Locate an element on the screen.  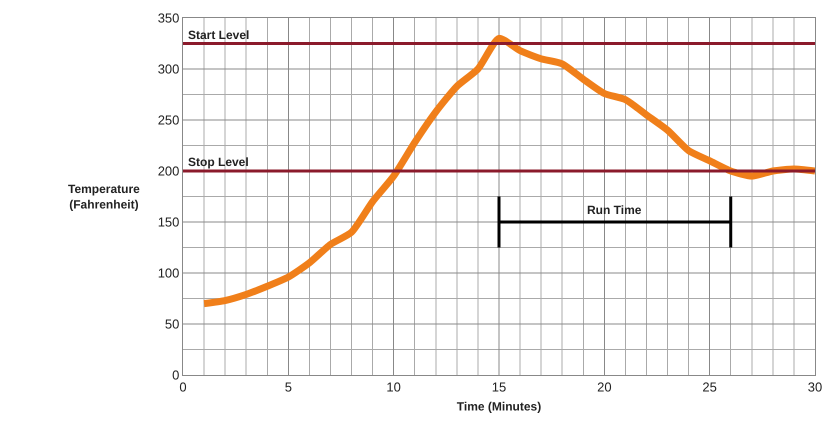
x-tick-label: 15 is located at coordinates (499, 387).